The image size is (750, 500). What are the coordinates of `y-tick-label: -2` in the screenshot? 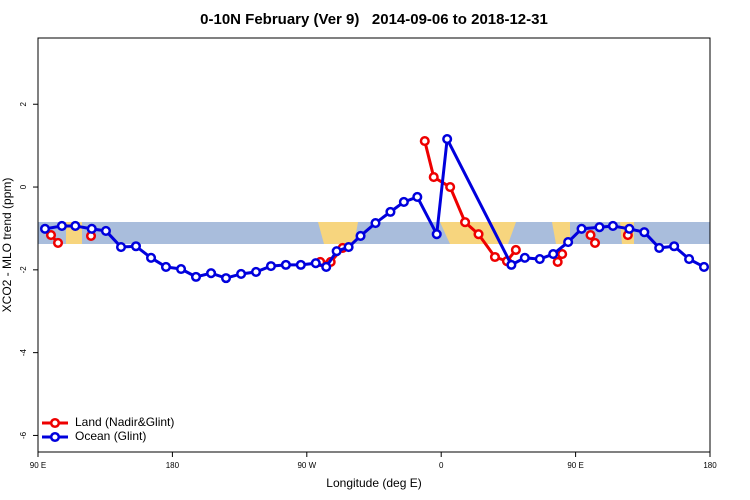 It's located at (23, 270).